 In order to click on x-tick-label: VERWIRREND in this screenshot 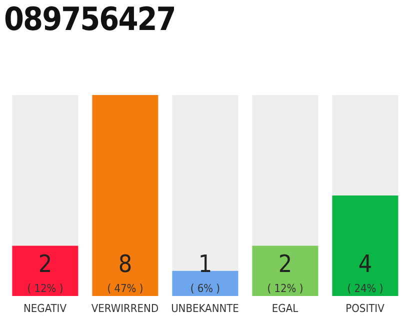, I will do `click(125, 308)`.